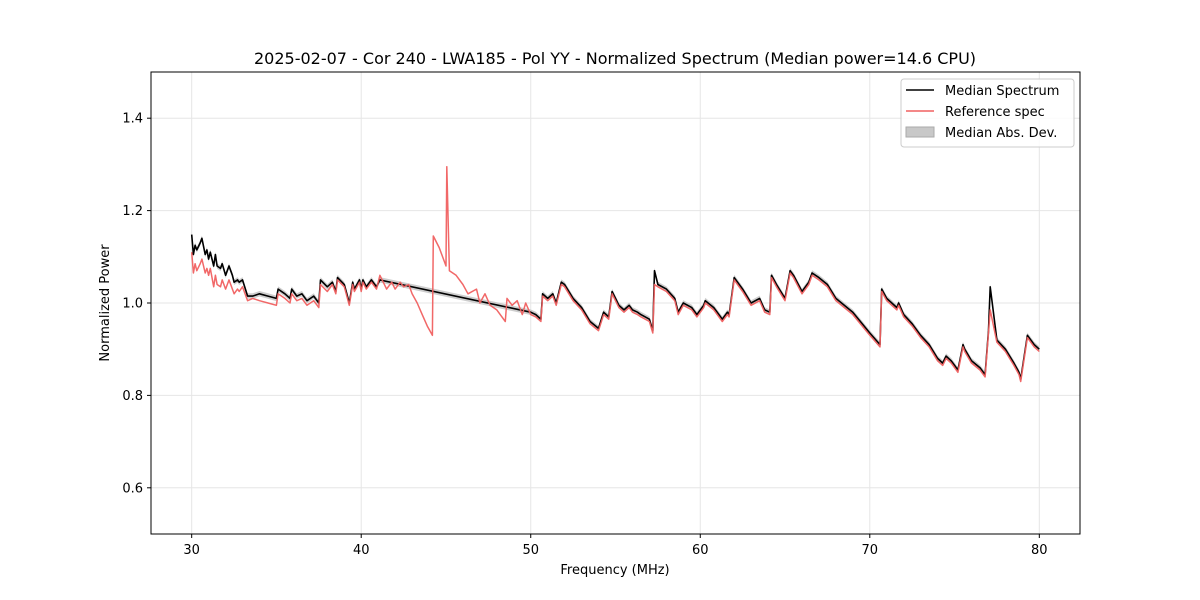  What do you see at coordinates (105, 303) in the screenshot?
I see `y-axis-label: Normalized Power` at bounding box center [105, 303].